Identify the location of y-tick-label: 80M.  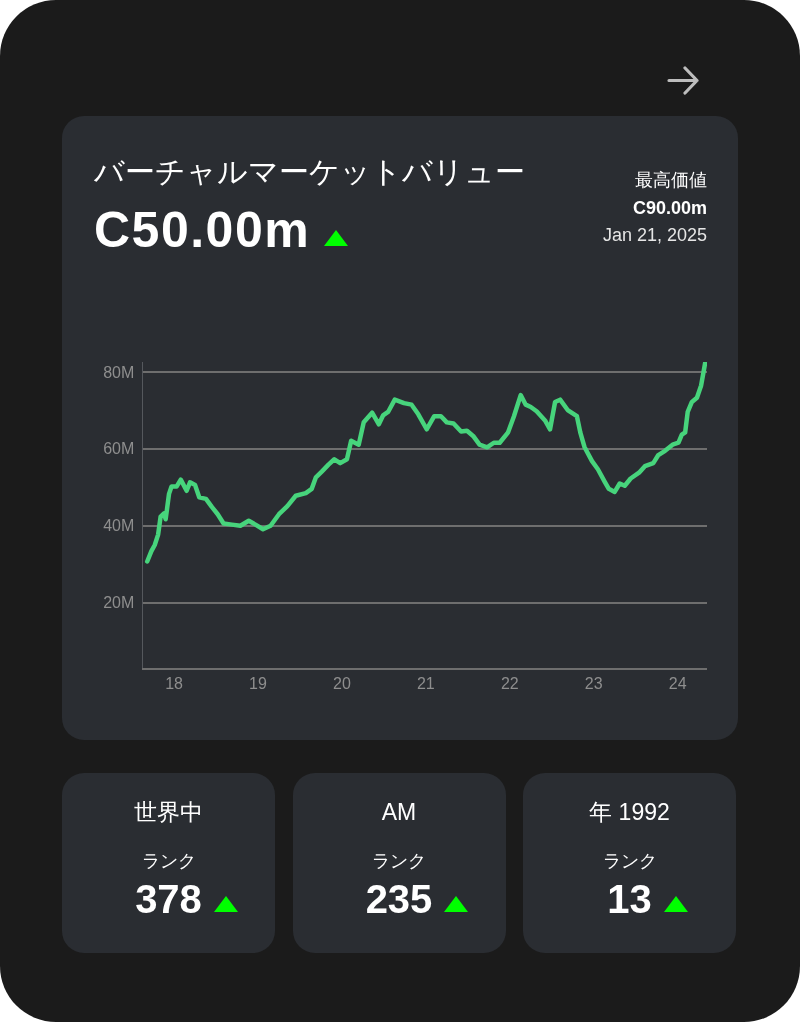
(119, 372).